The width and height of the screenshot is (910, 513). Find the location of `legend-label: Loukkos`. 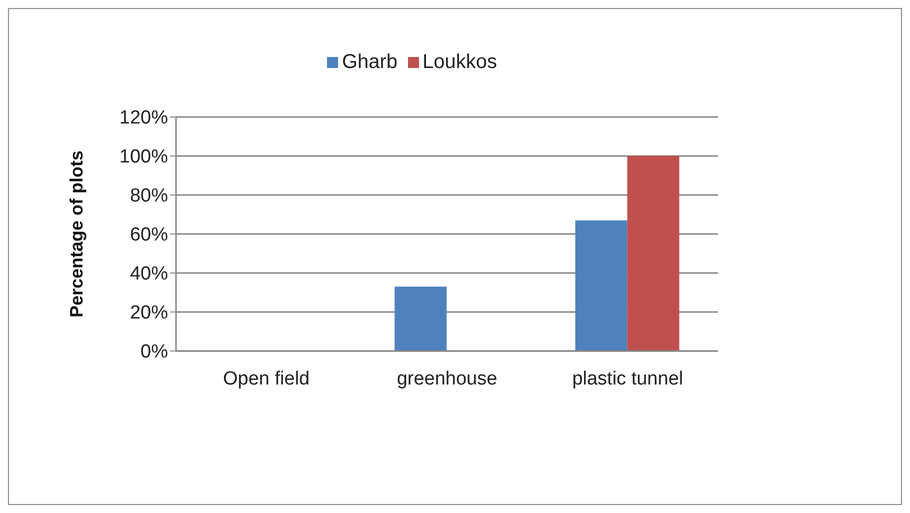

legend-label: Loukkos is located at coordinates (460, 62).